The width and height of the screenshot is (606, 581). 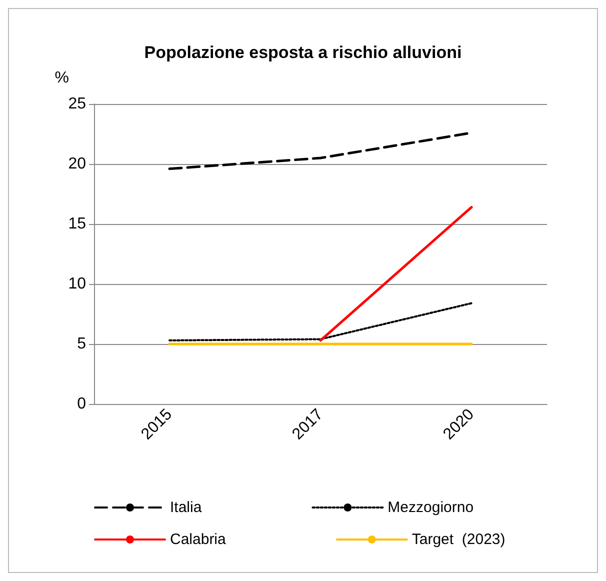 What do you see at coordinates (198, 539) in the screenshot?
I see `legend-label: Calabria` at bounding box center [198, 539].